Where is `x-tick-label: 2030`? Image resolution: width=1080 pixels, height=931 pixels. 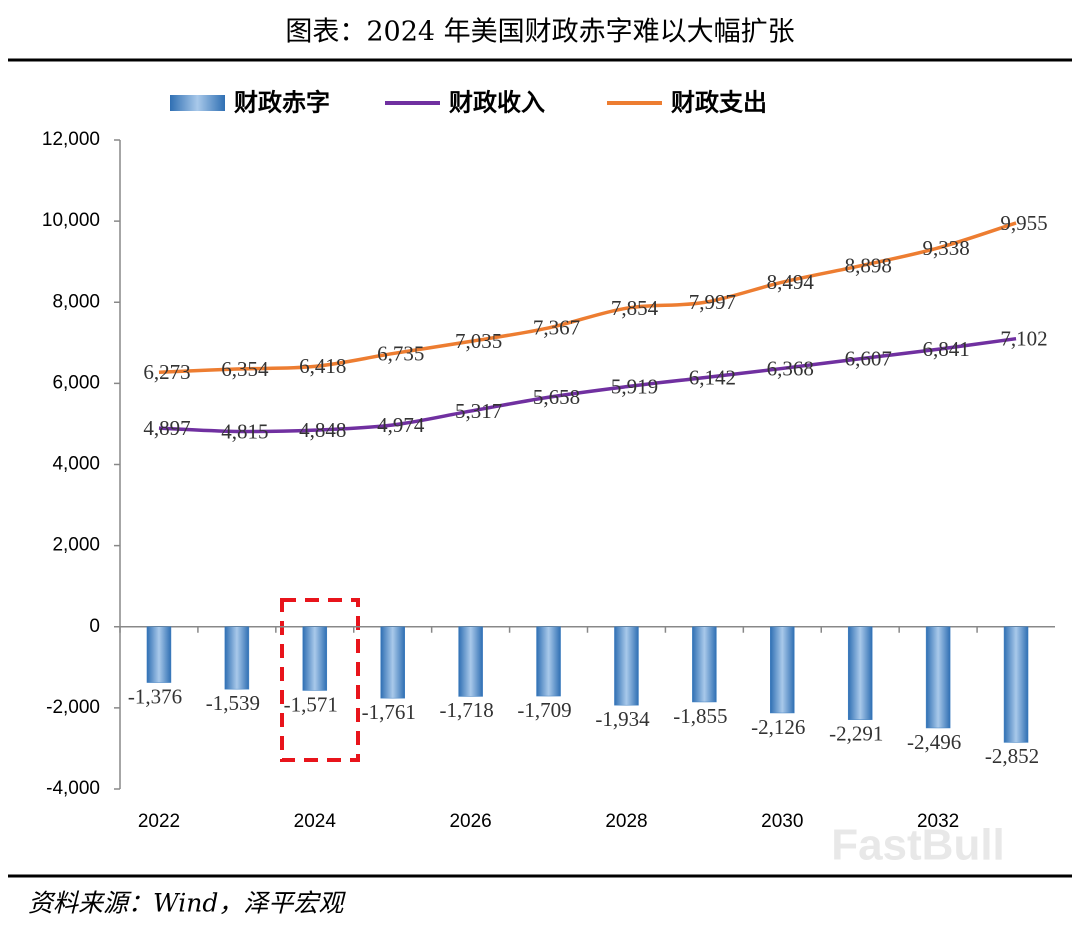 x-tick-label: 2030 is located at coordinates (782, 821).